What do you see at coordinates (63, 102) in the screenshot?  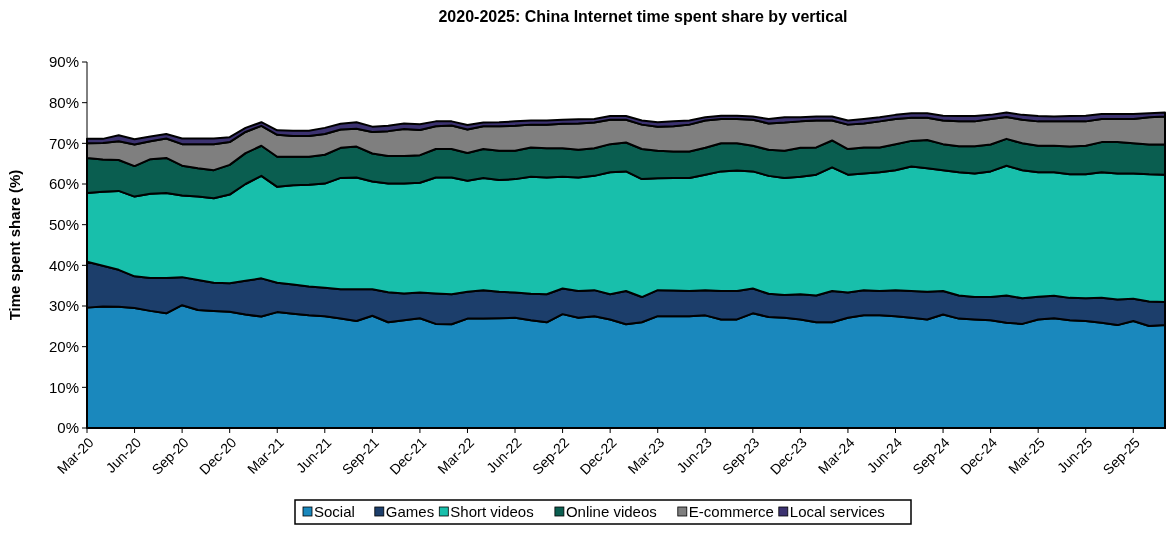 I see `y-tick-label: 80%` at bounding box center [63, 102].